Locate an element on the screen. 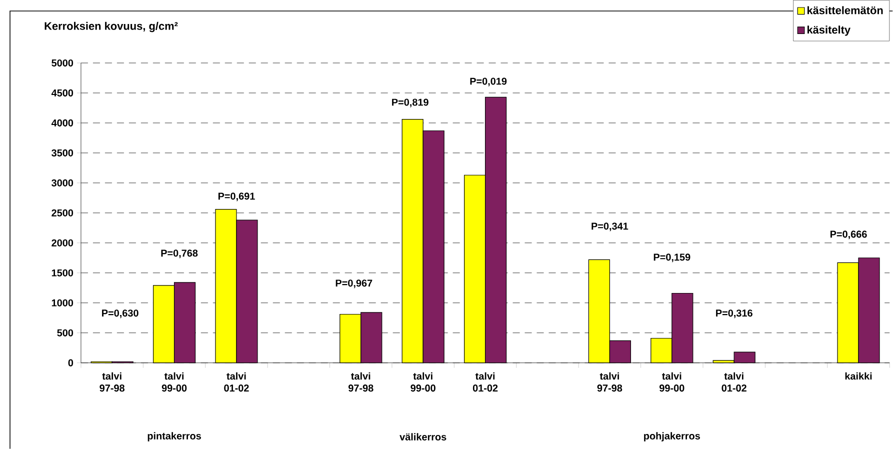 The image size is (893, 449). annotation: P=0,341 is located at coordinates (610, 227).